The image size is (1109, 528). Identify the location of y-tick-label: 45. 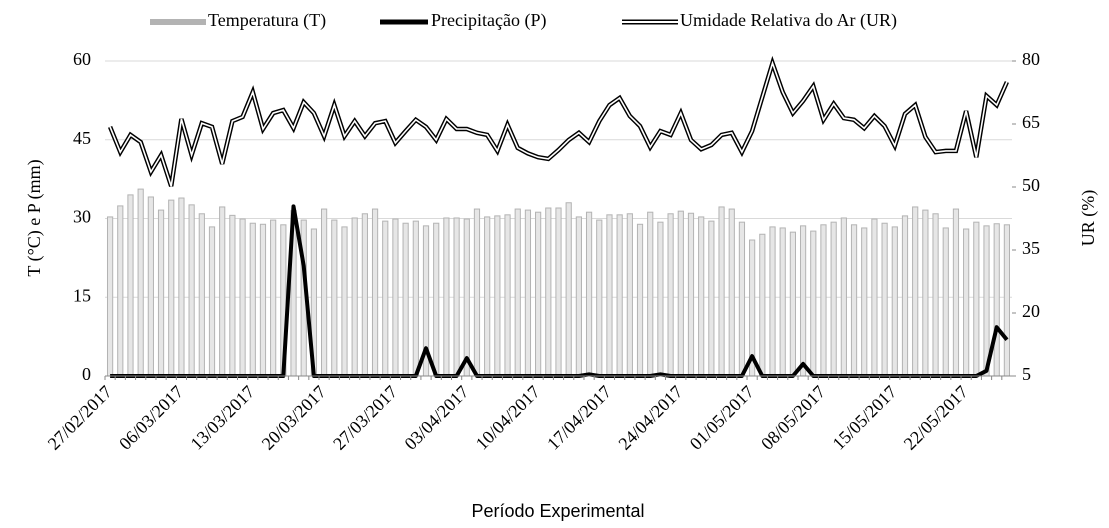
(82, 138).